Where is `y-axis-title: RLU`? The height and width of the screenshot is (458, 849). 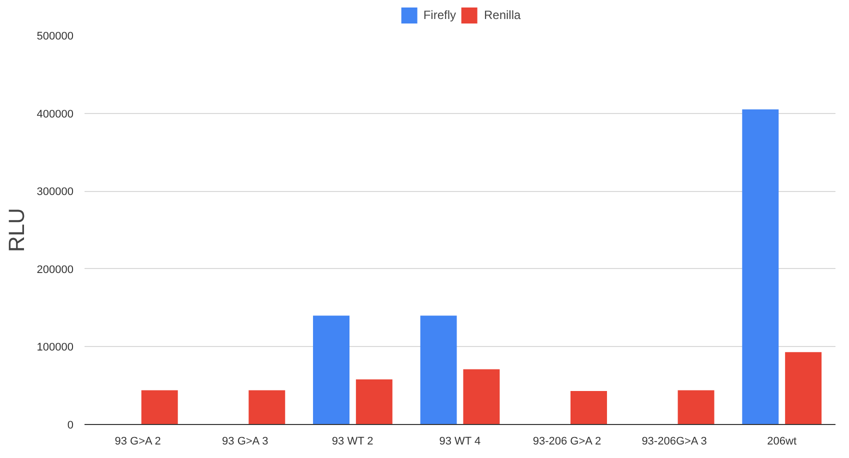
y-axis-title: RLU is located at coordinates (16, 230).